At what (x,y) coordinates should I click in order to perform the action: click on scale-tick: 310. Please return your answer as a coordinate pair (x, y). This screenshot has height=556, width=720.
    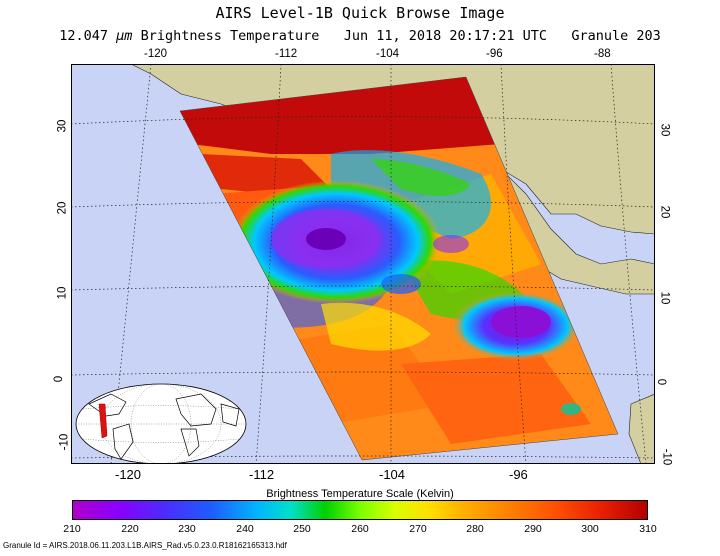
    Looking at the image, I should click on (648, 529).